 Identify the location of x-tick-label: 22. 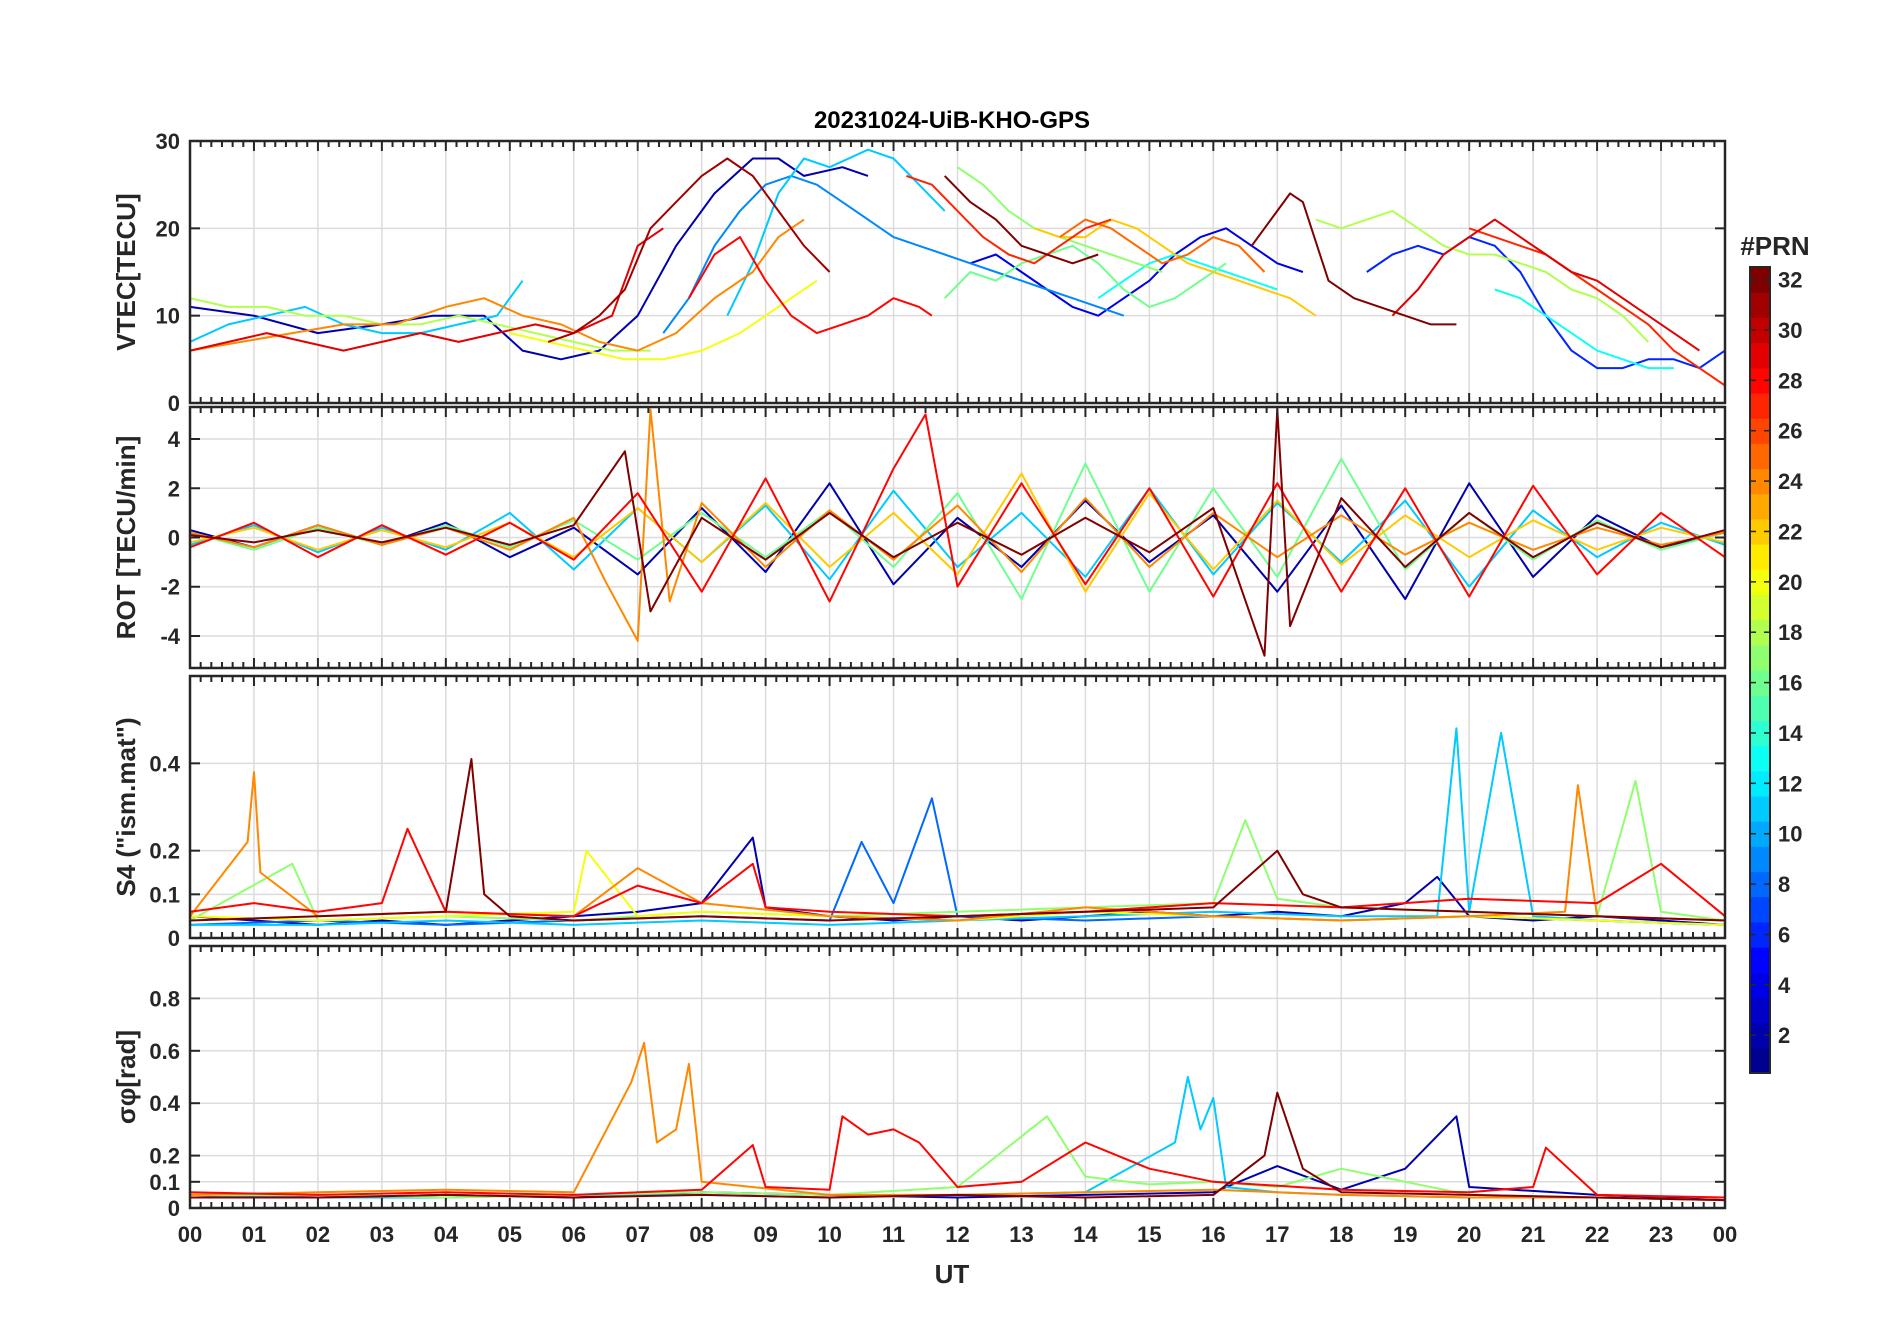
(1597, 1234).